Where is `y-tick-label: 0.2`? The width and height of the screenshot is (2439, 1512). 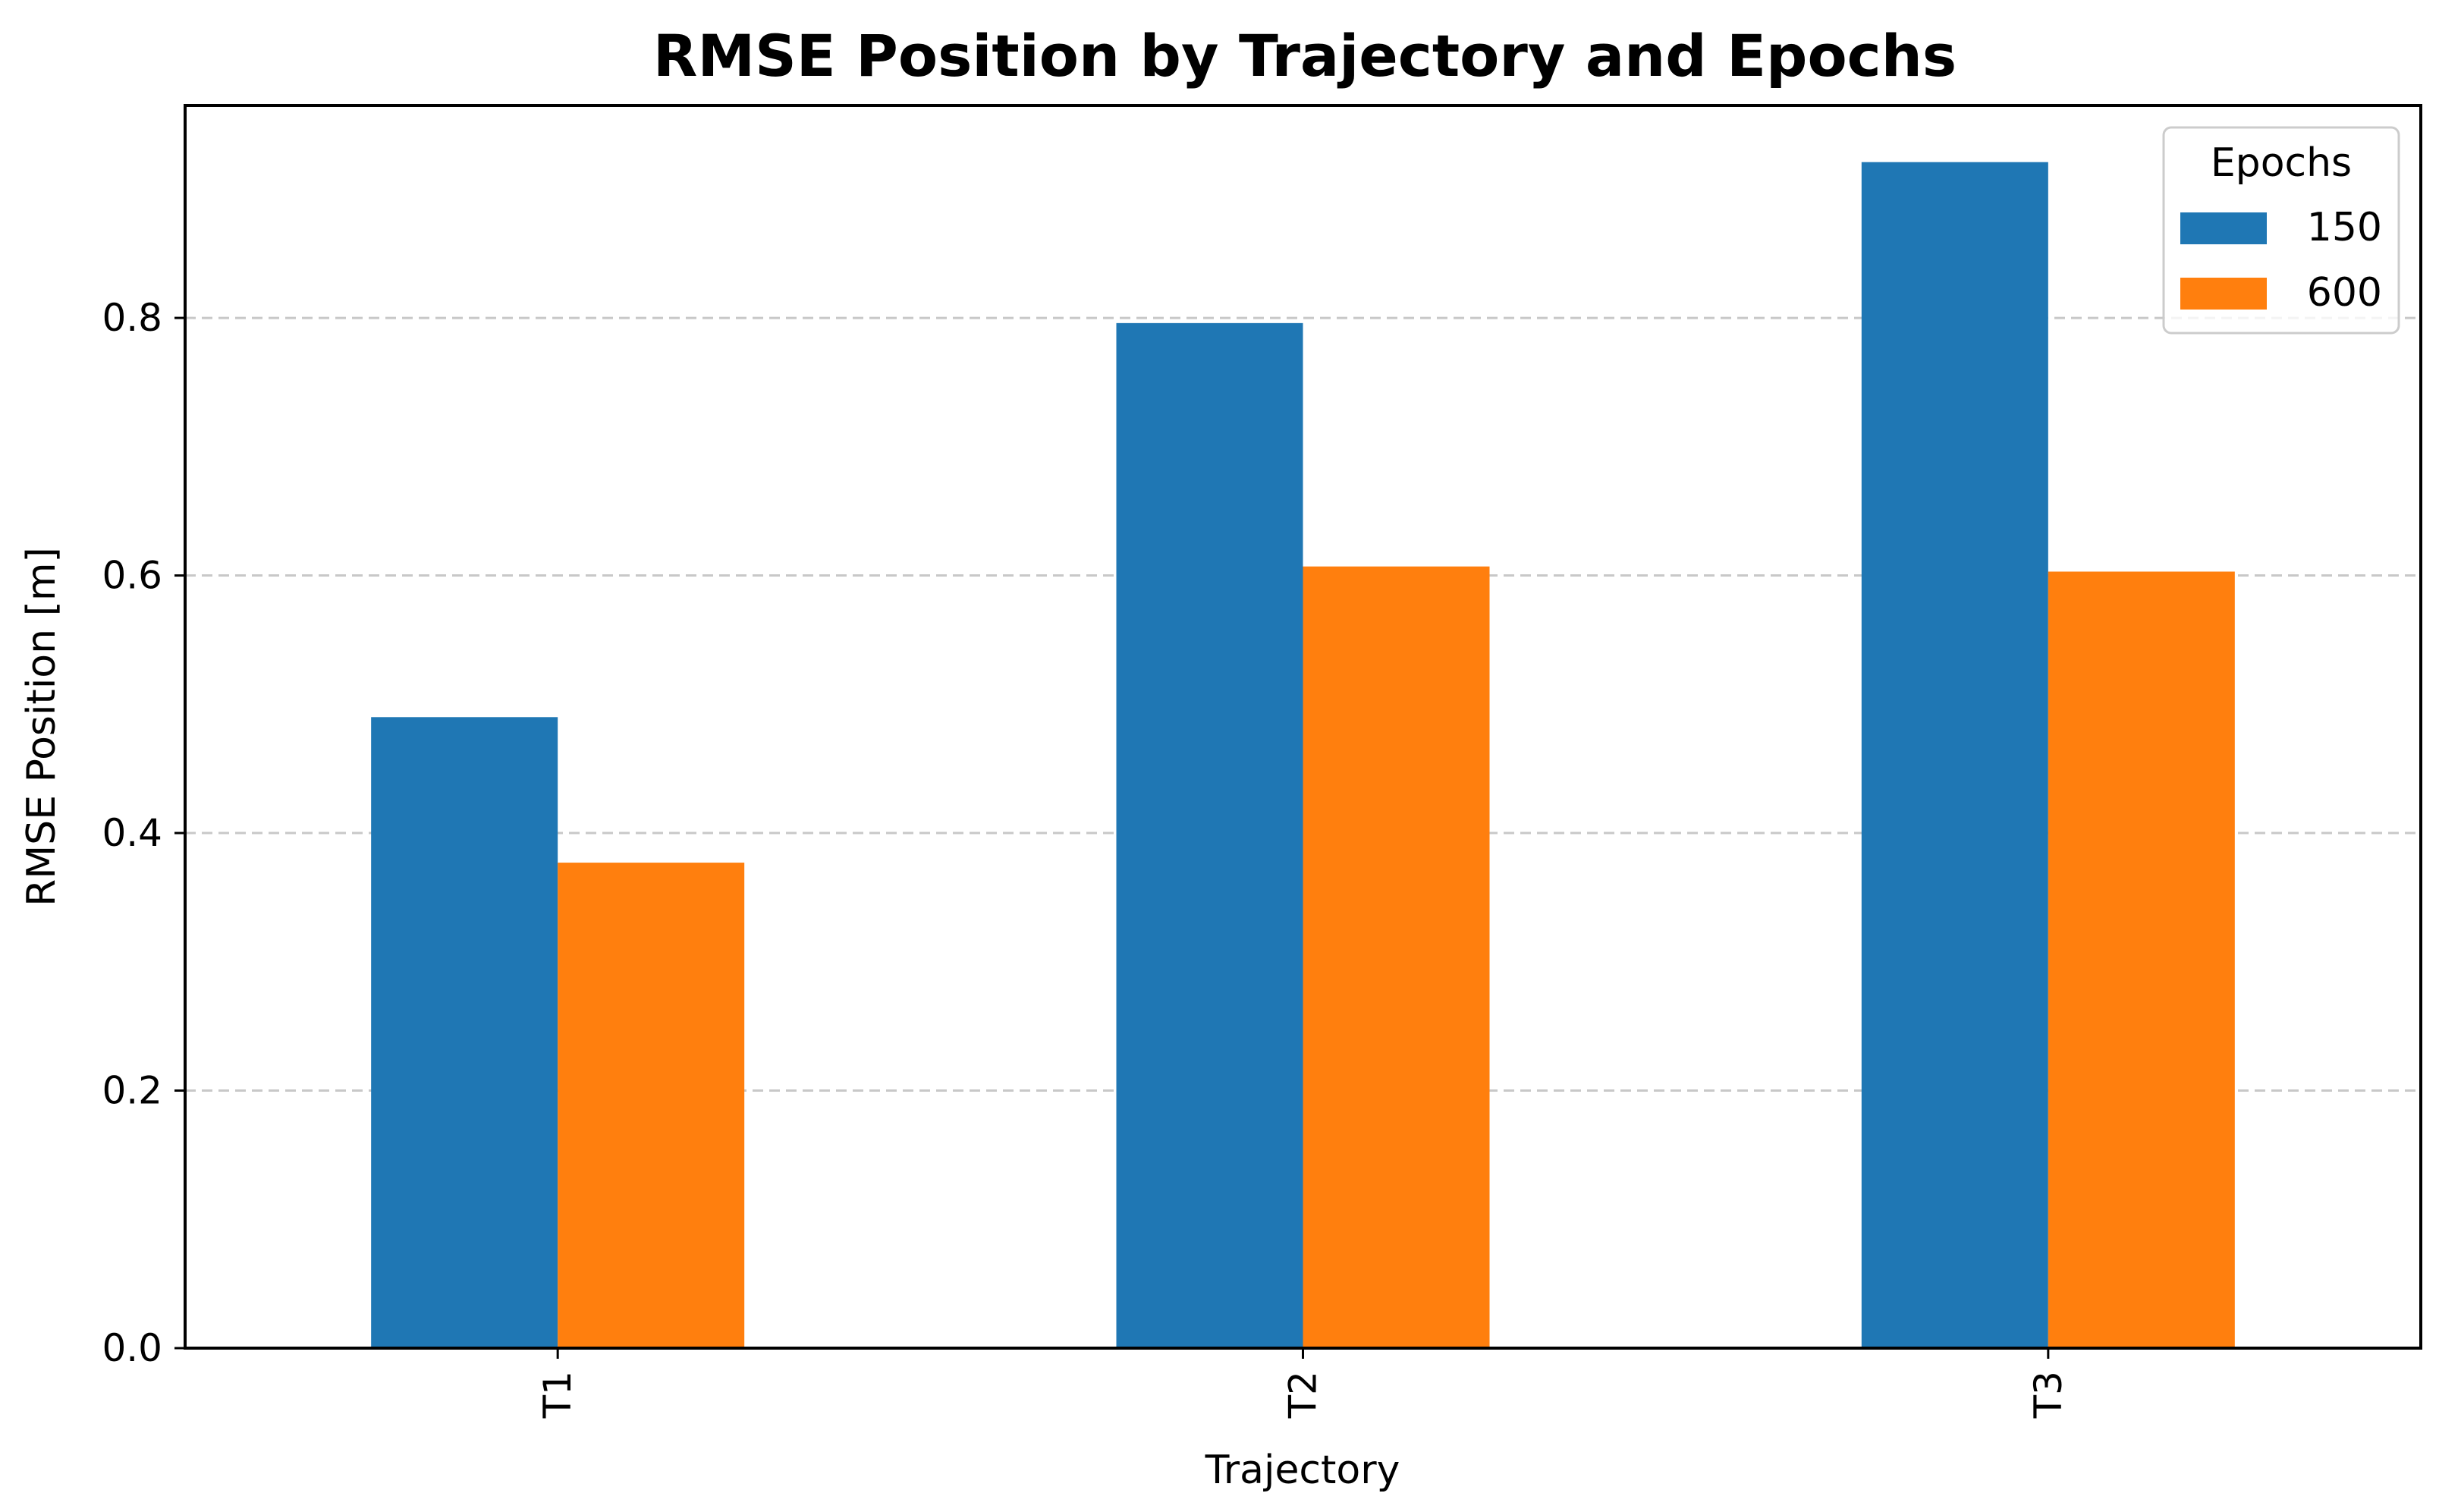 y-tick-label: 0.2 is located at coordinates (132, 1091).